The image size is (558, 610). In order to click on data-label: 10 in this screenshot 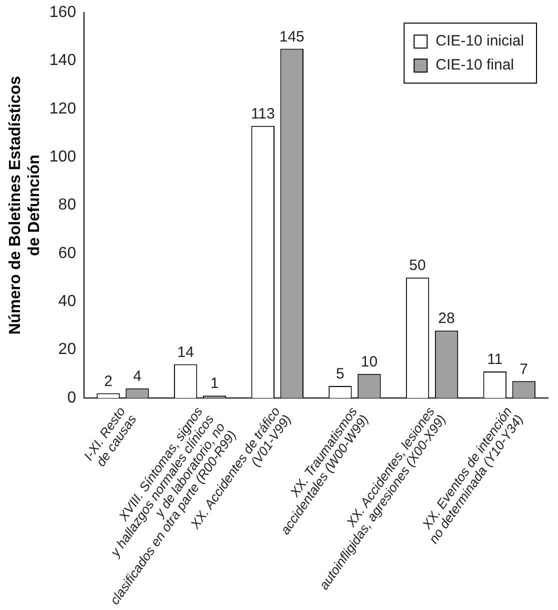, I will do `click(369, 362)`.